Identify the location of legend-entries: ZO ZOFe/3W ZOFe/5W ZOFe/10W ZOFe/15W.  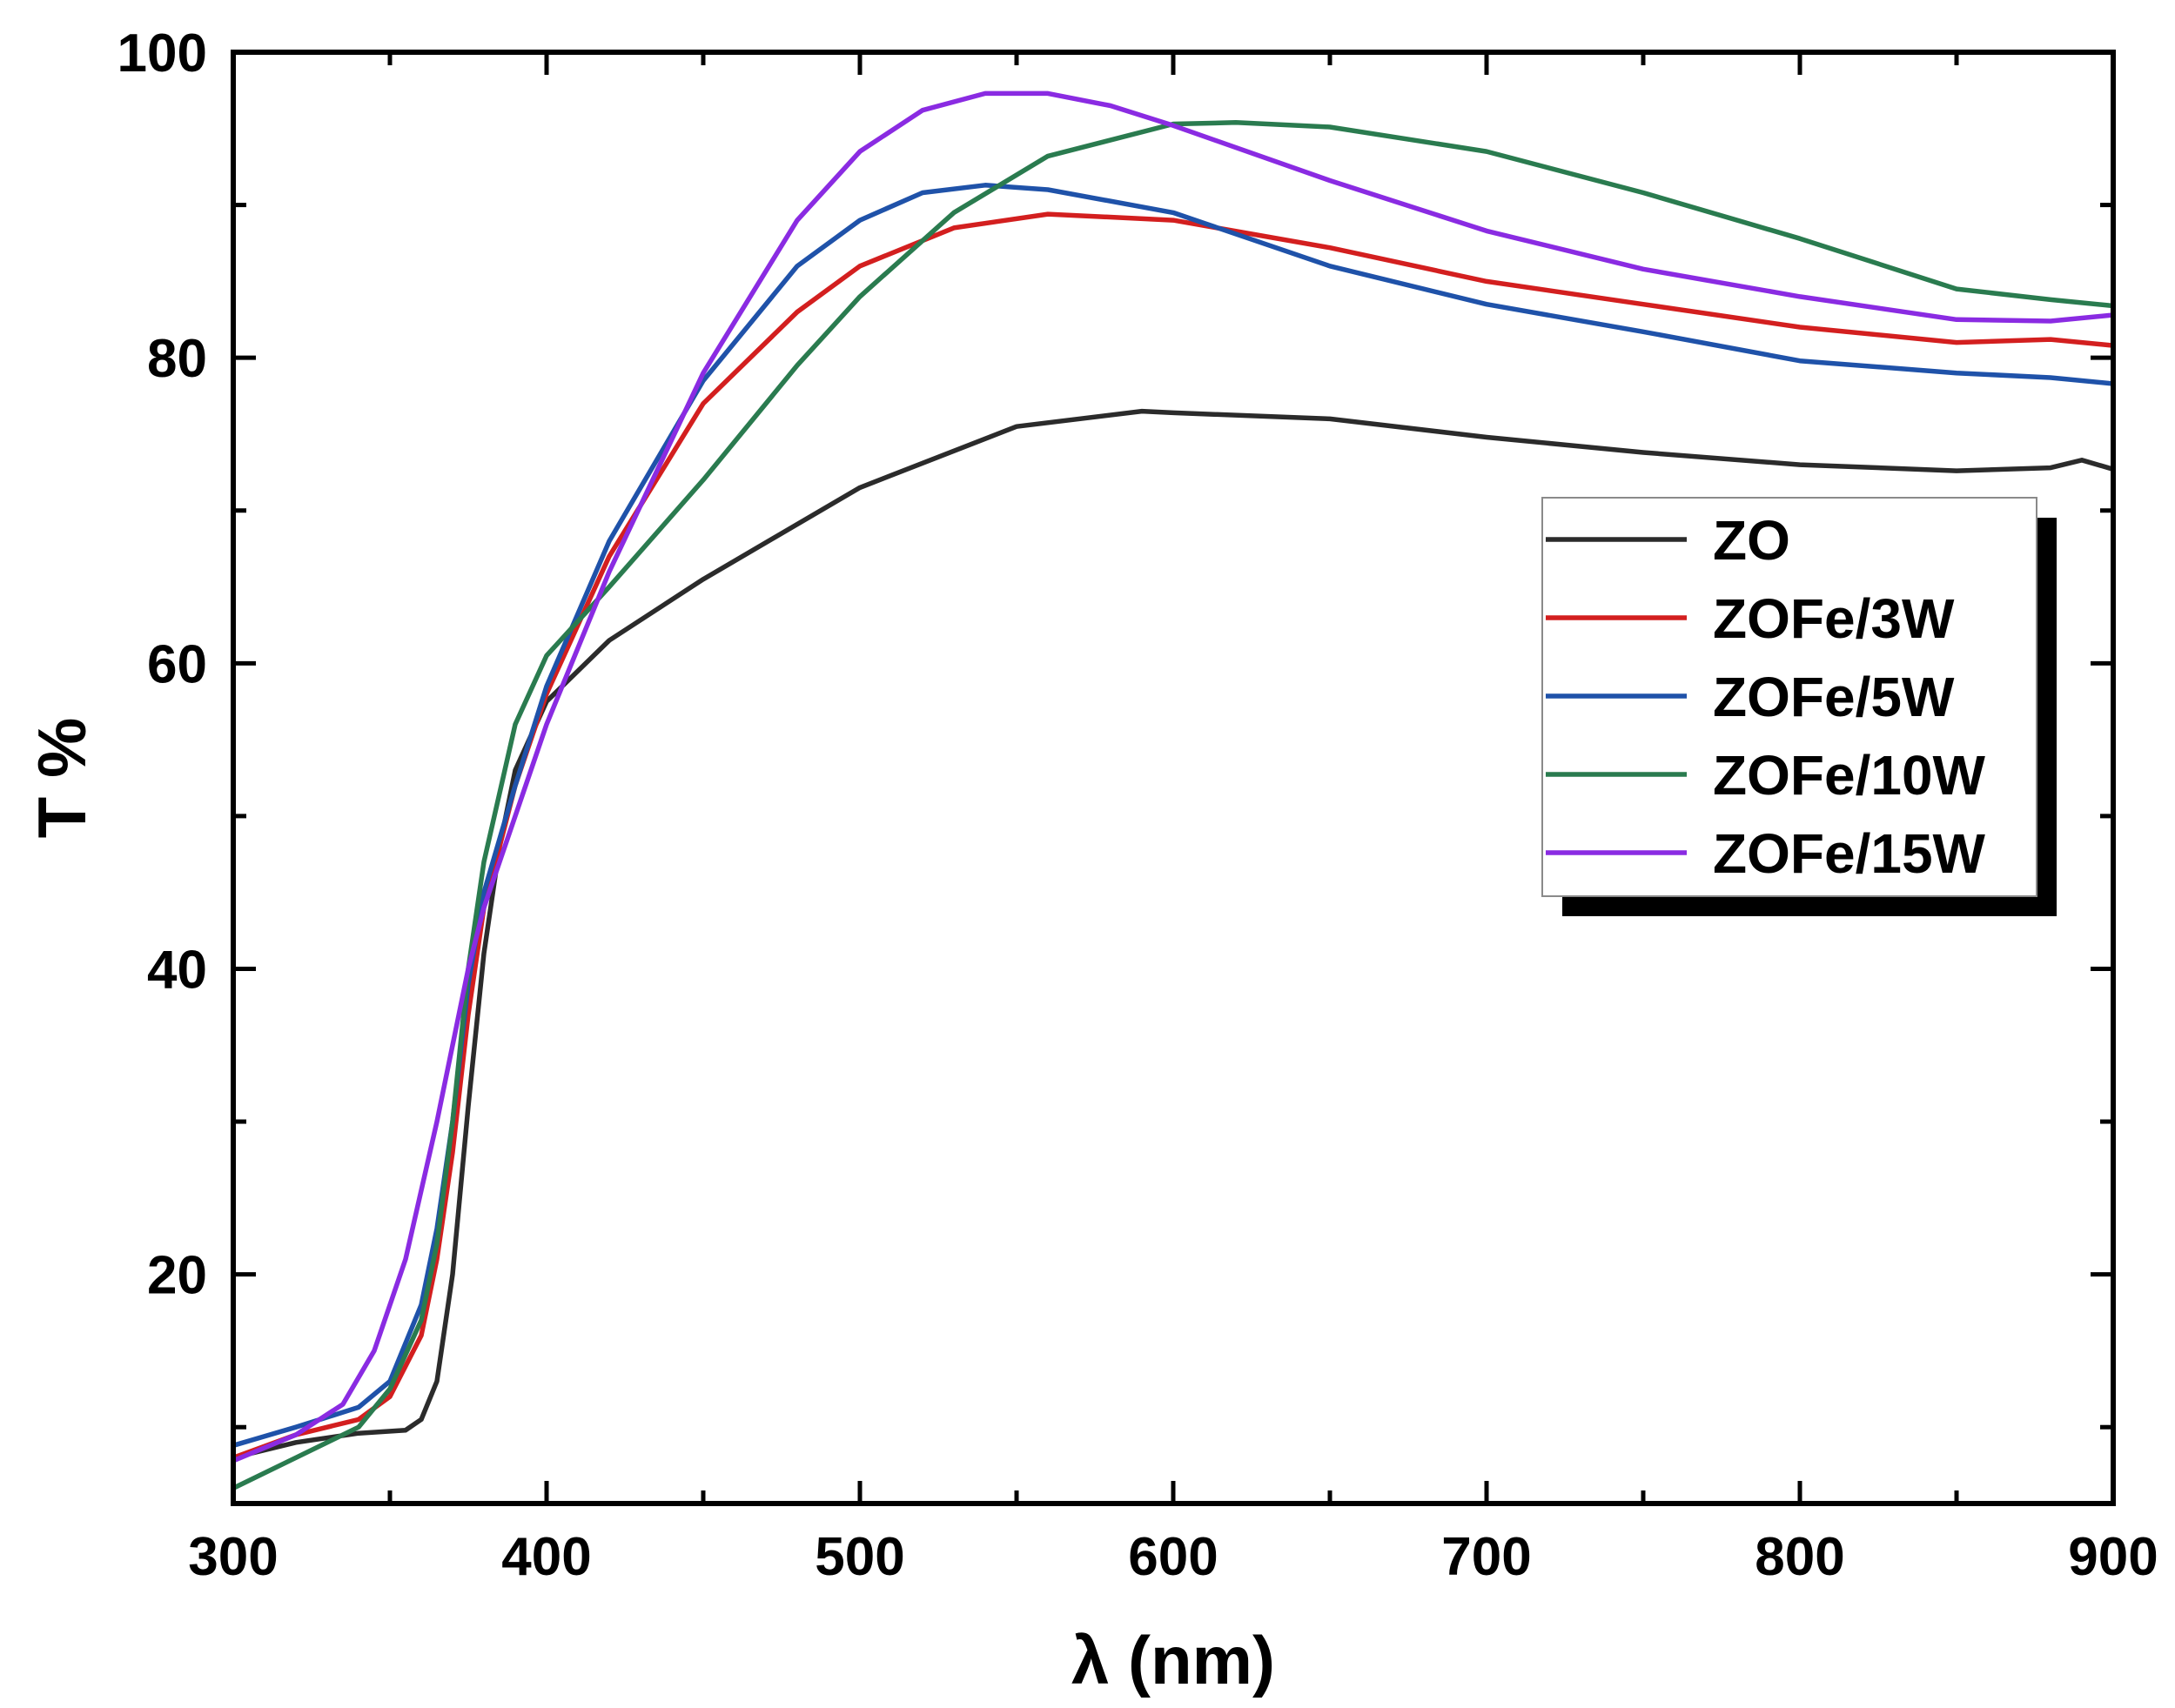
(1766, 697).